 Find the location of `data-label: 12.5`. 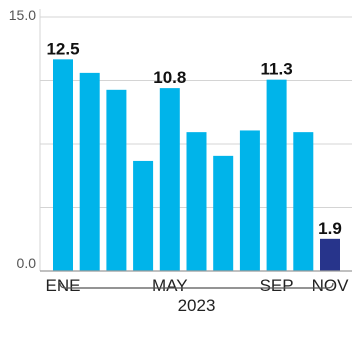

data-label: 12.5 is located at coordinates (62, 48).